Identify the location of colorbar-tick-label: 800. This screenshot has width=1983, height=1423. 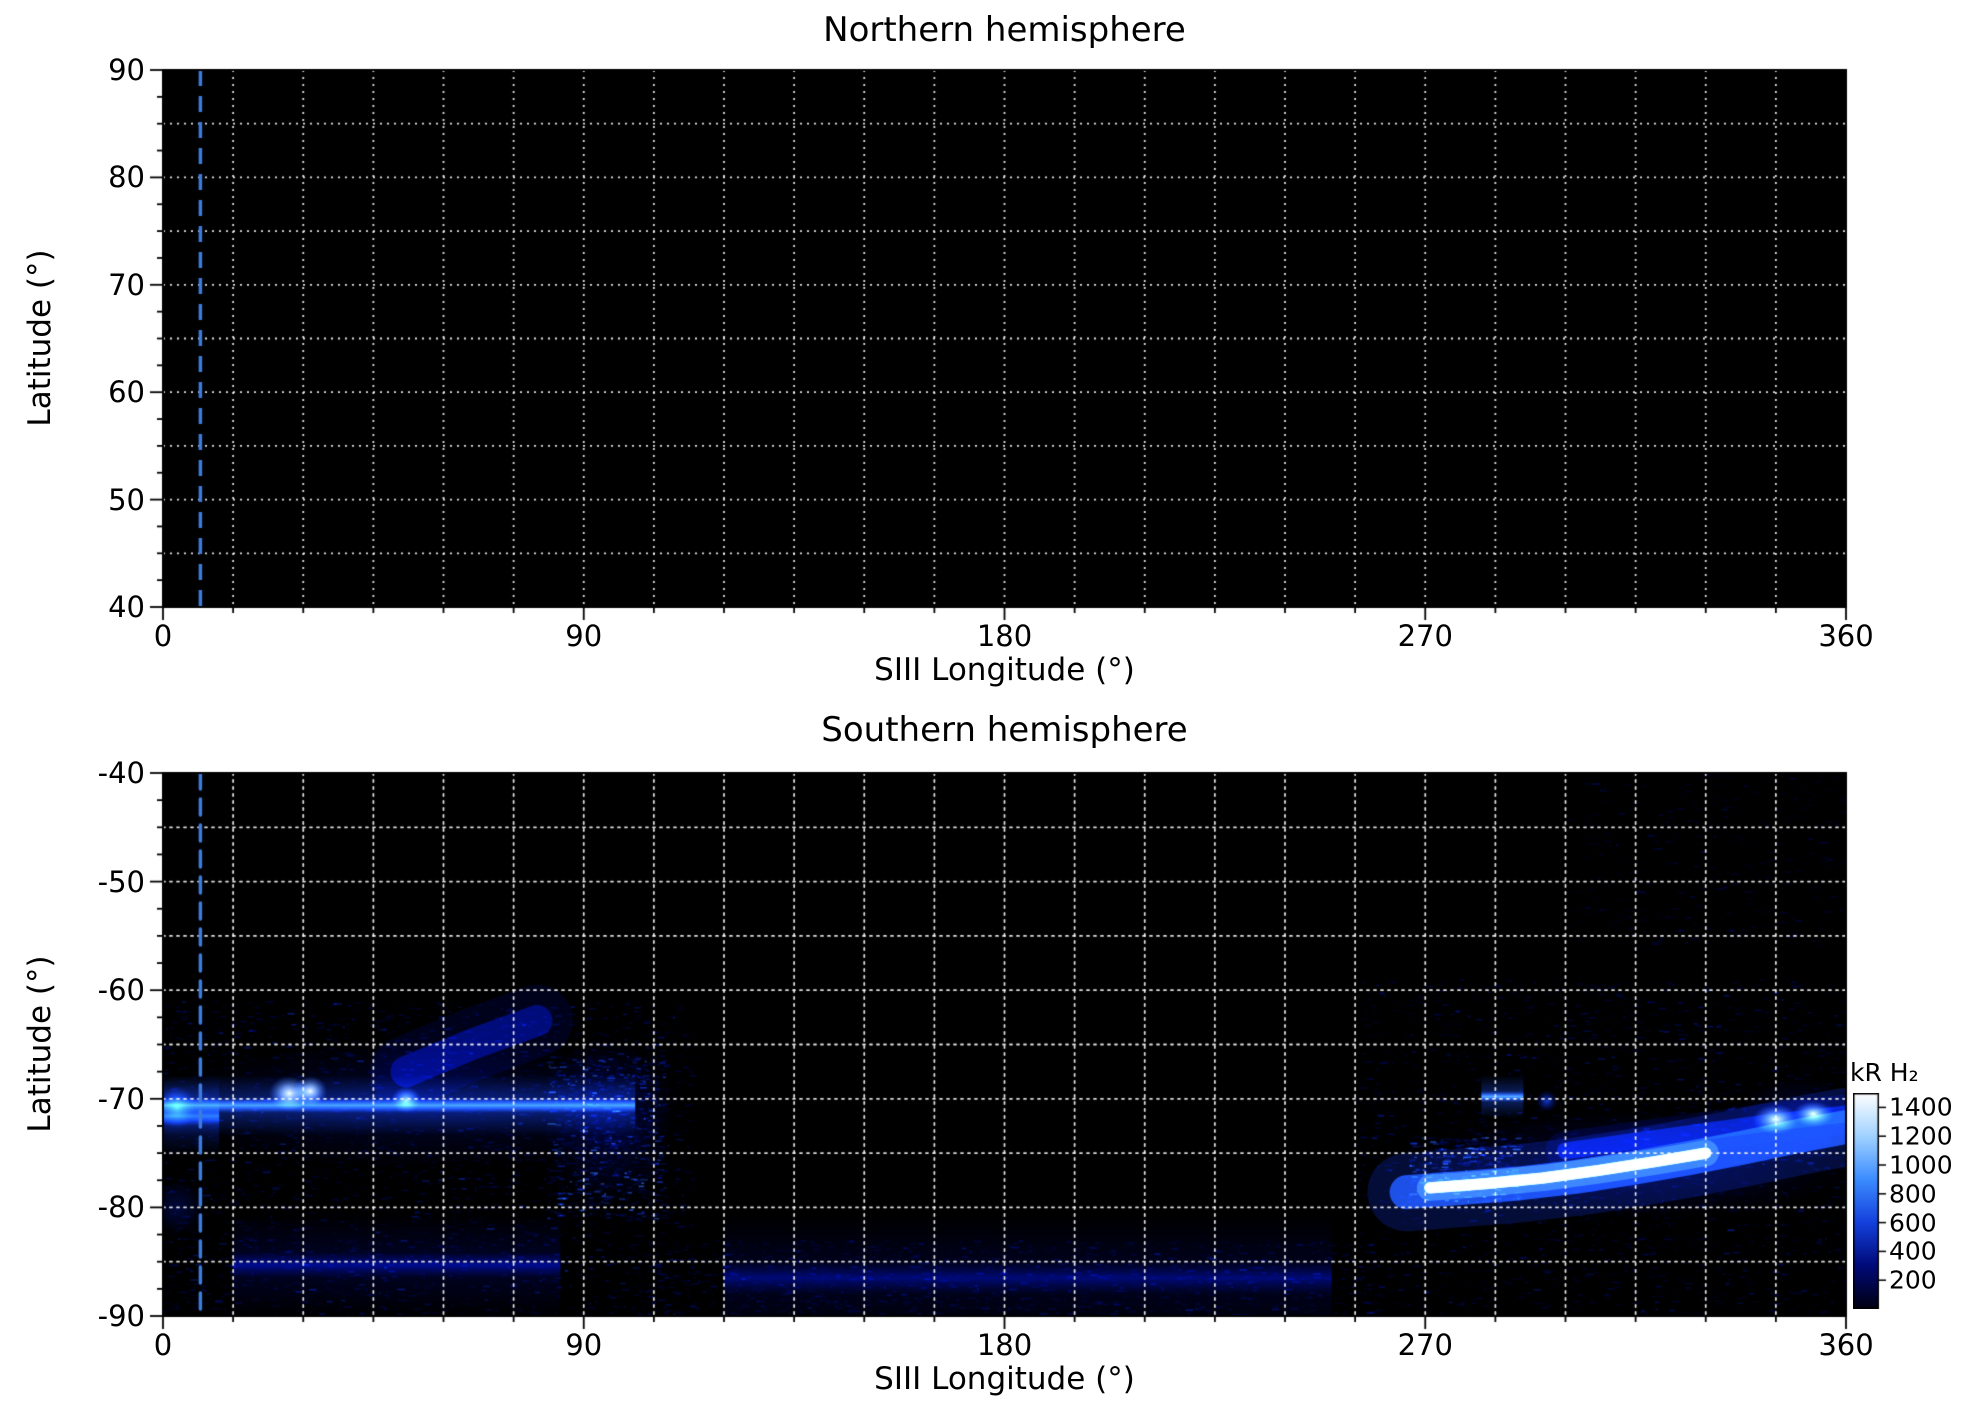
(1913, 1194).